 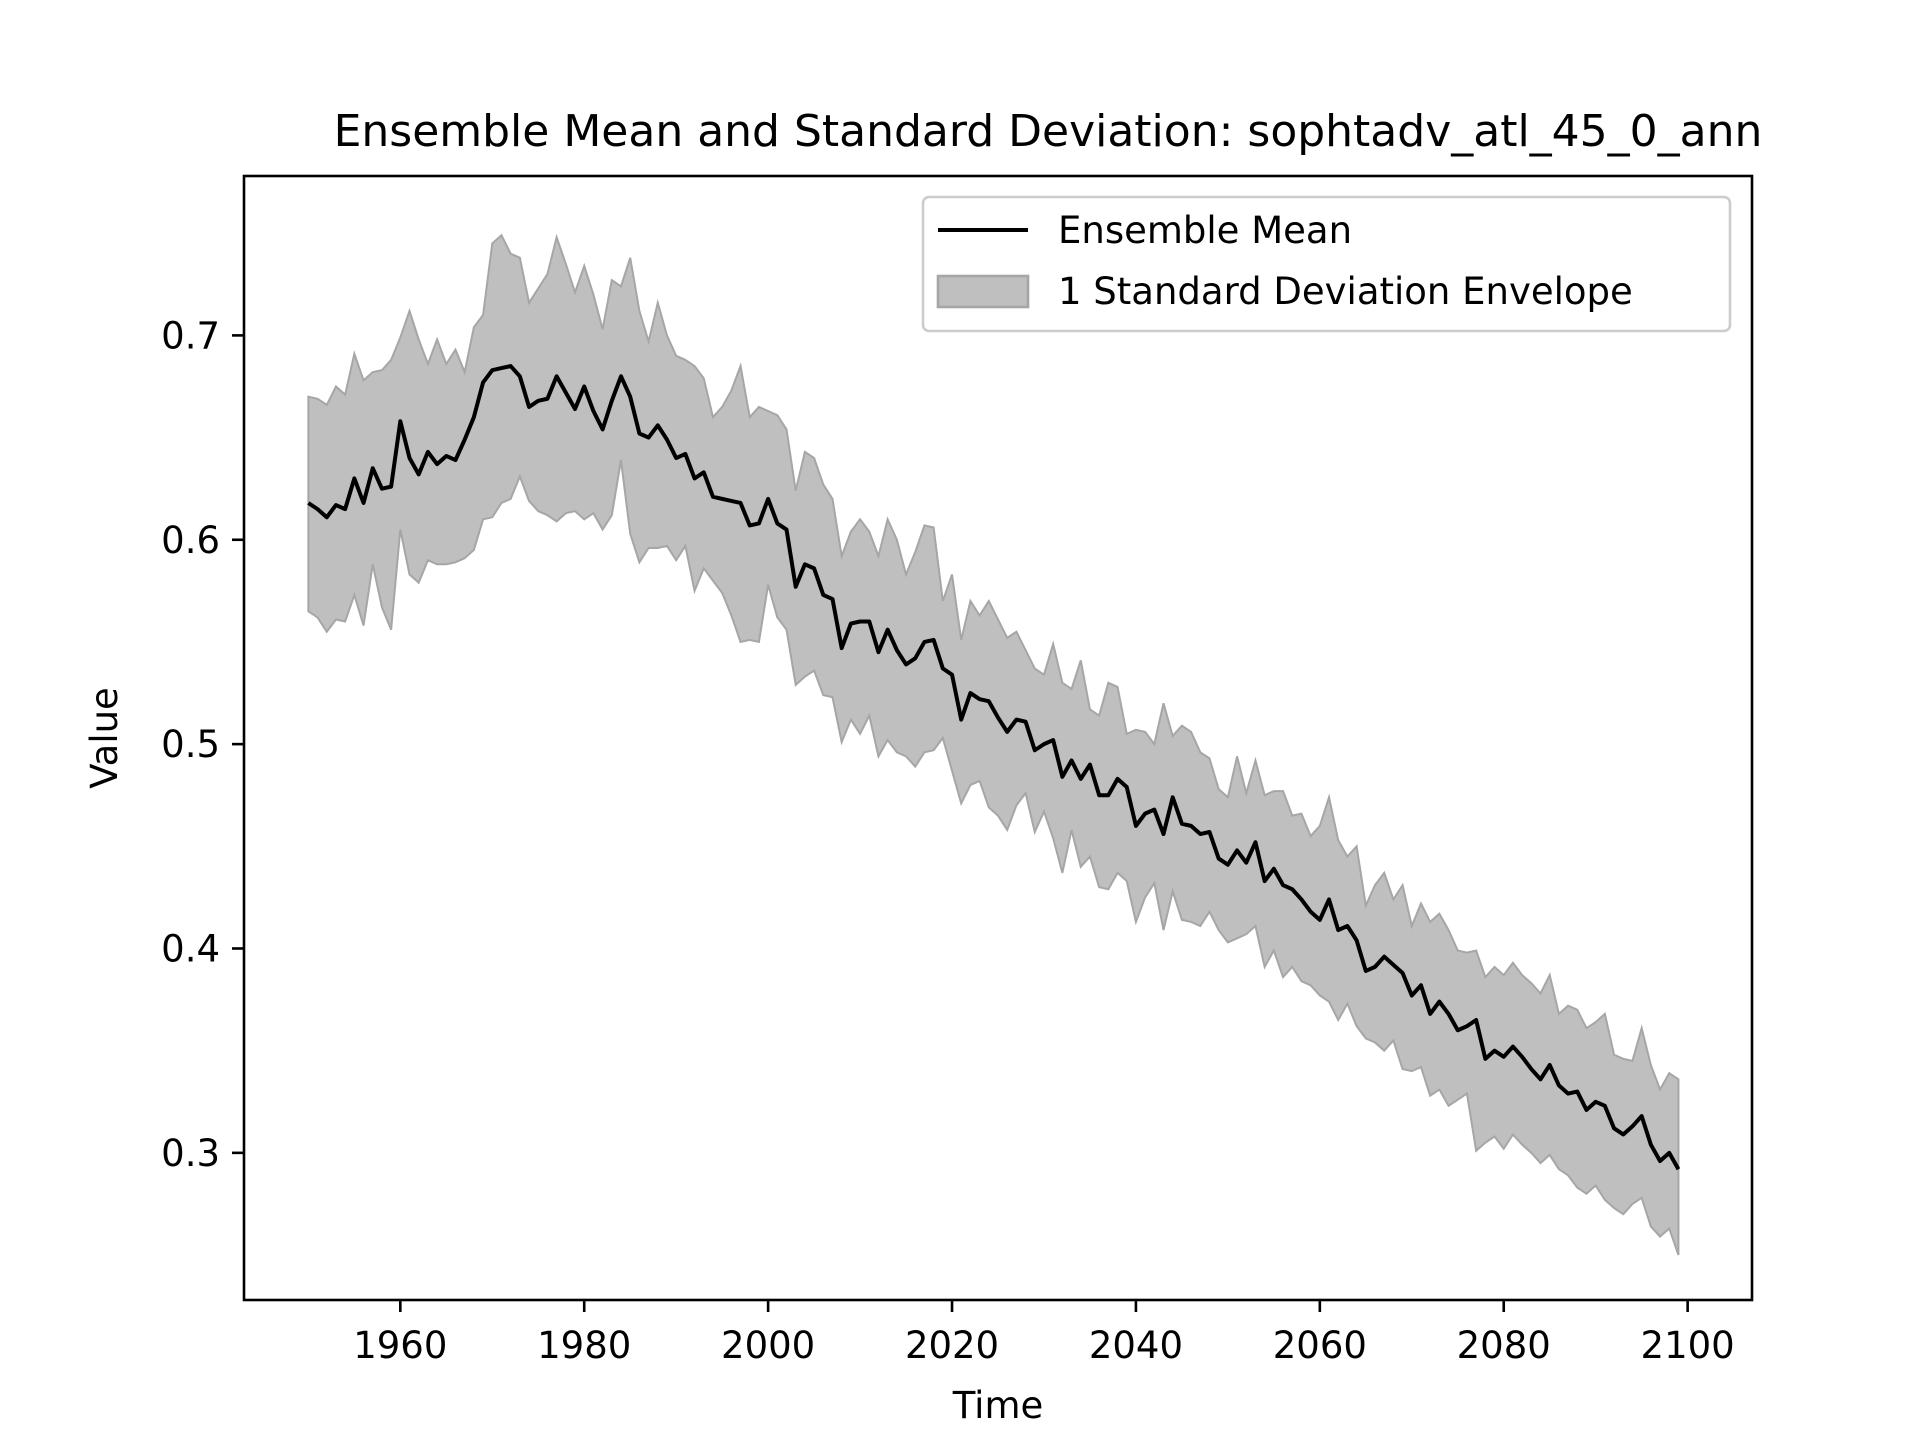 What do you see at coordinates (998, 1405) in the screenshot?
I see `x-axis-label: Time` at bounding box center [998, 1405].